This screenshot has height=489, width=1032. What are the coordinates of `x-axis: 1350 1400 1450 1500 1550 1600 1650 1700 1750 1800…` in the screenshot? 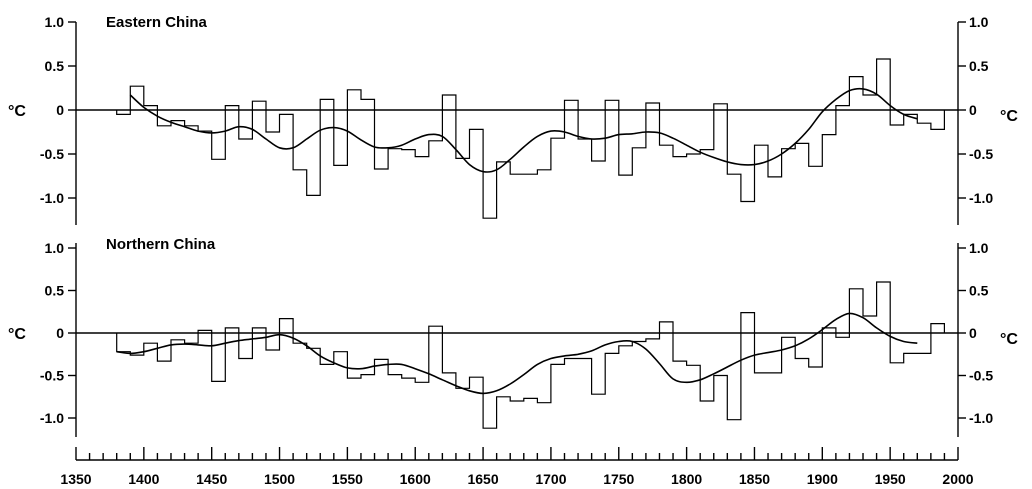 It's located at (517, 467).